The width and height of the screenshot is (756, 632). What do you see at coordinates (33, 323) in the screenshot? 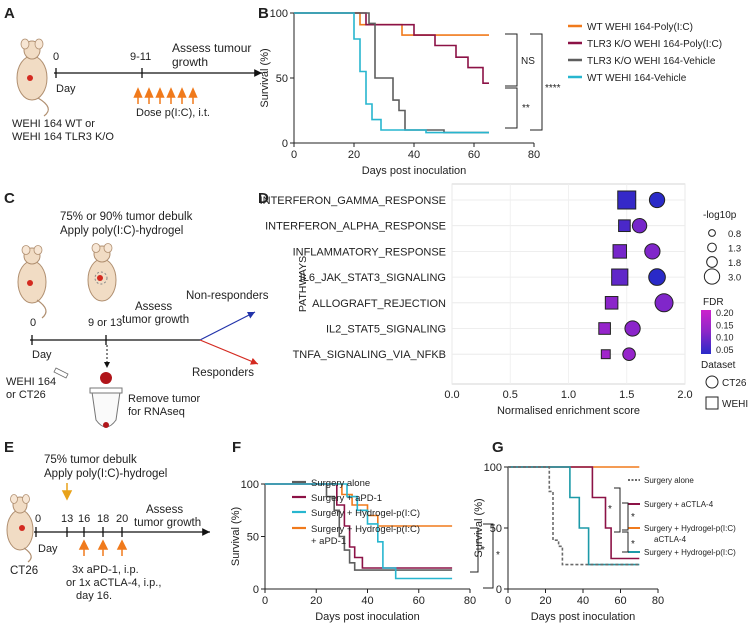
I see `timeline-c-t0: 0` at bounding box center [33, 323].